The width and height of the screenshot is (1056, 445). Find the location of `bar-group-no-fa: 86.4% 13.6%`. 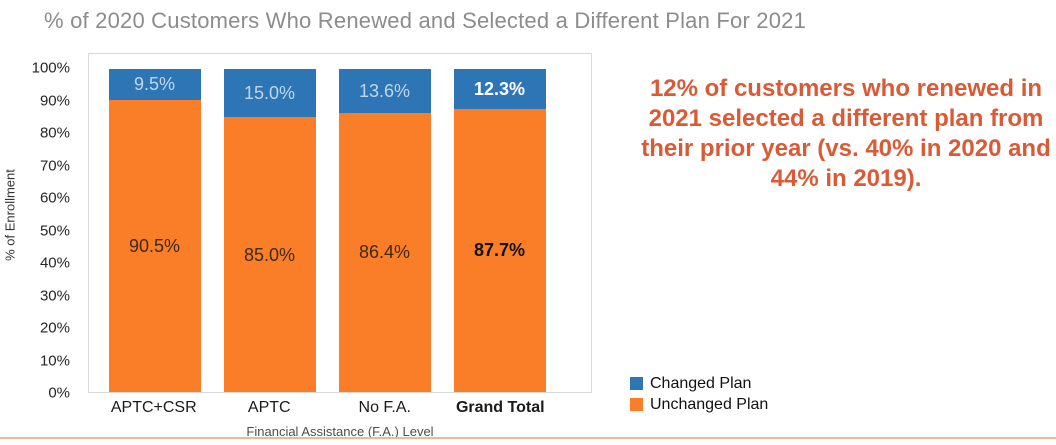

bar-group-no-fa: 86.4% 13.6% is located at coordinates (384, 230).